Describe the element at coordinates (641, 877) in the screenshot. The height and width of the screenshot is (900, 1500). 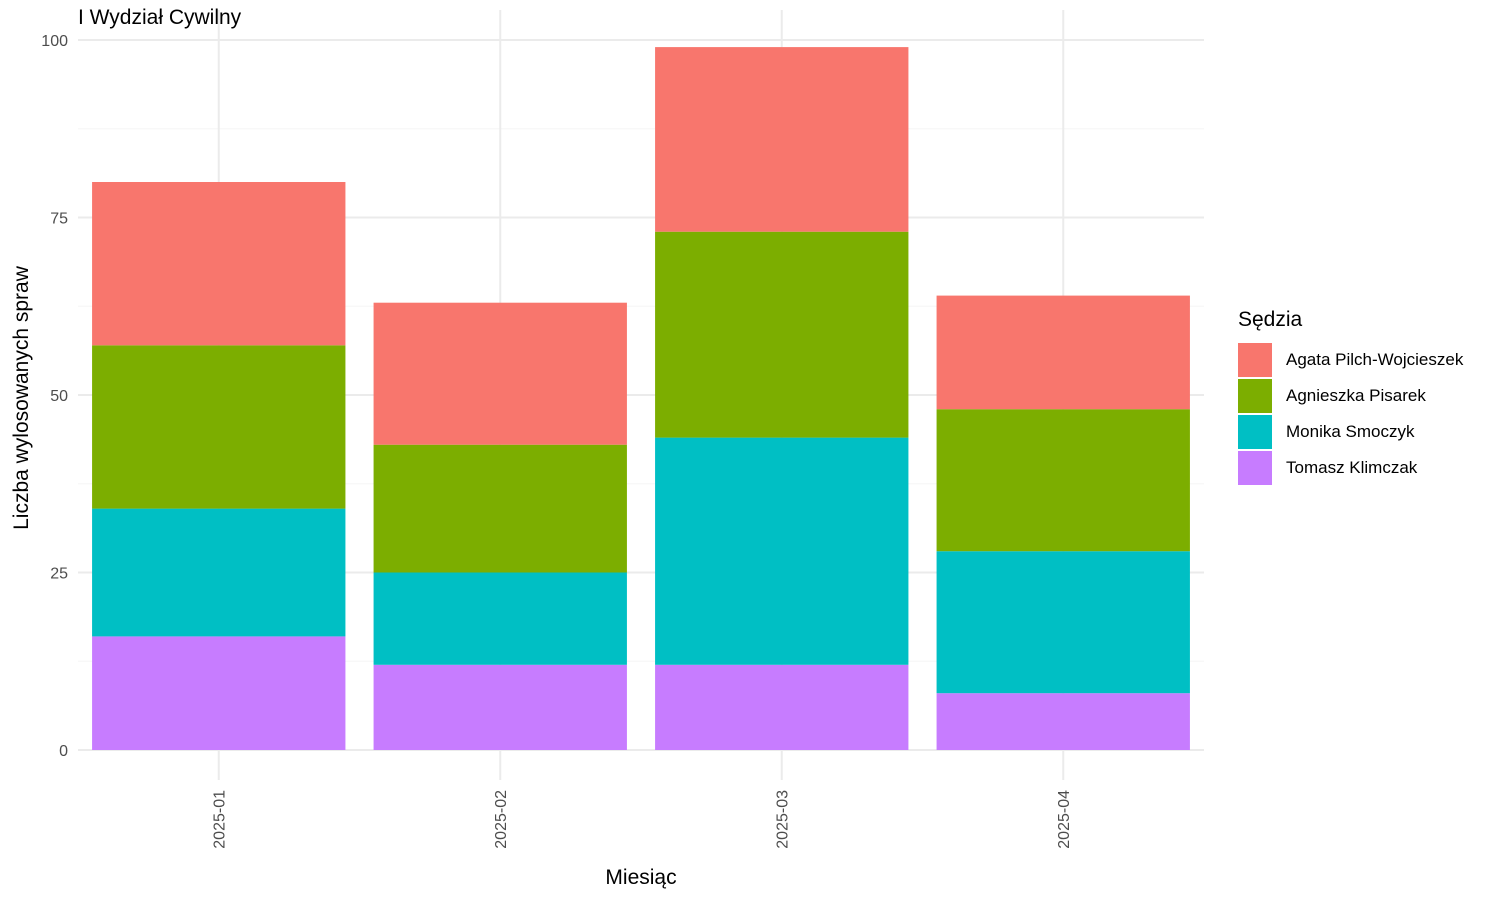
I see `x-axis-label: Miesiąc` at that location.